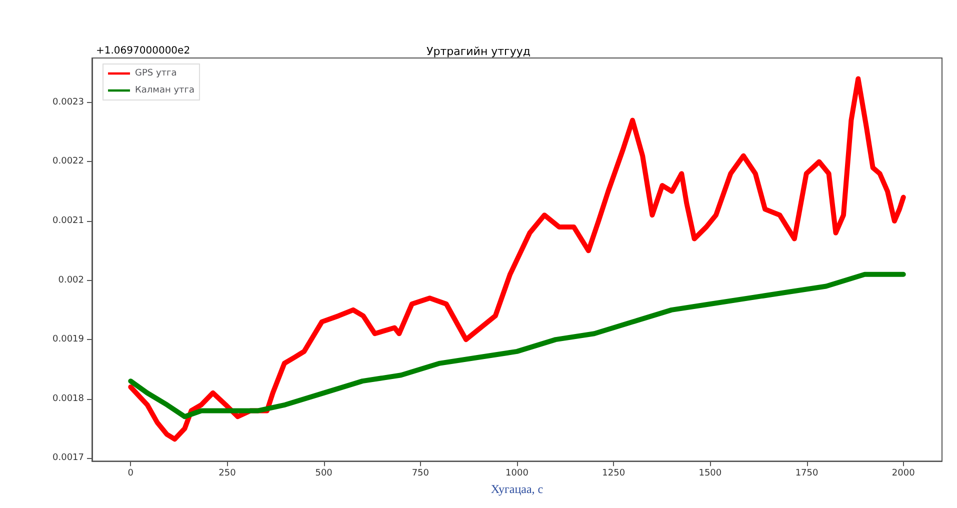 The height and width of the screenshot is (508, 957). What do you see at coordinates (156, 73) in the screenshot?
I see `legend-label: GPS утга` at bounding box center [156, 73].